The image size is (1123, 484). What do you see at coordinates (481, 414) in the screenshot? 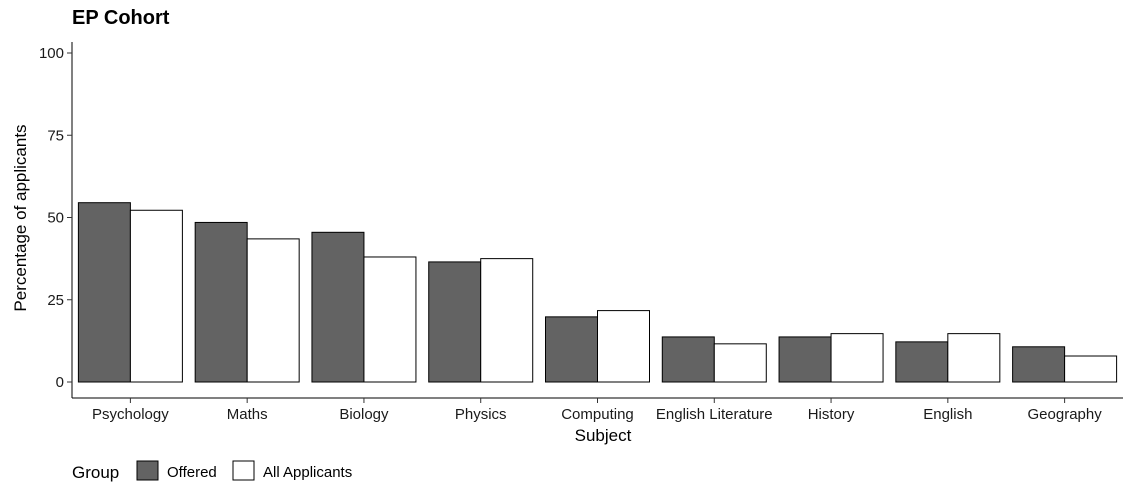
I see `x-tick-label: Physics` at bounding box center [481, 414].